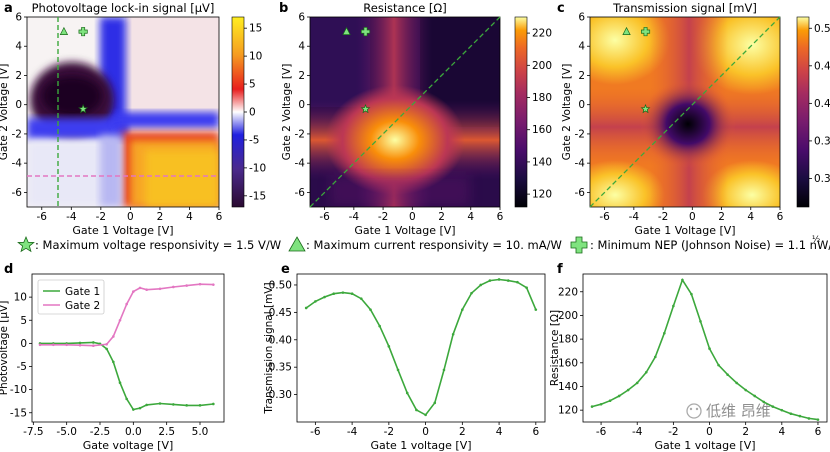 The image size is (830, 452). Describe the element at coordinates (287, 112) in the screenshot. I see `y-axis-label-b: Gate 2 Voltage [V]` at that location.